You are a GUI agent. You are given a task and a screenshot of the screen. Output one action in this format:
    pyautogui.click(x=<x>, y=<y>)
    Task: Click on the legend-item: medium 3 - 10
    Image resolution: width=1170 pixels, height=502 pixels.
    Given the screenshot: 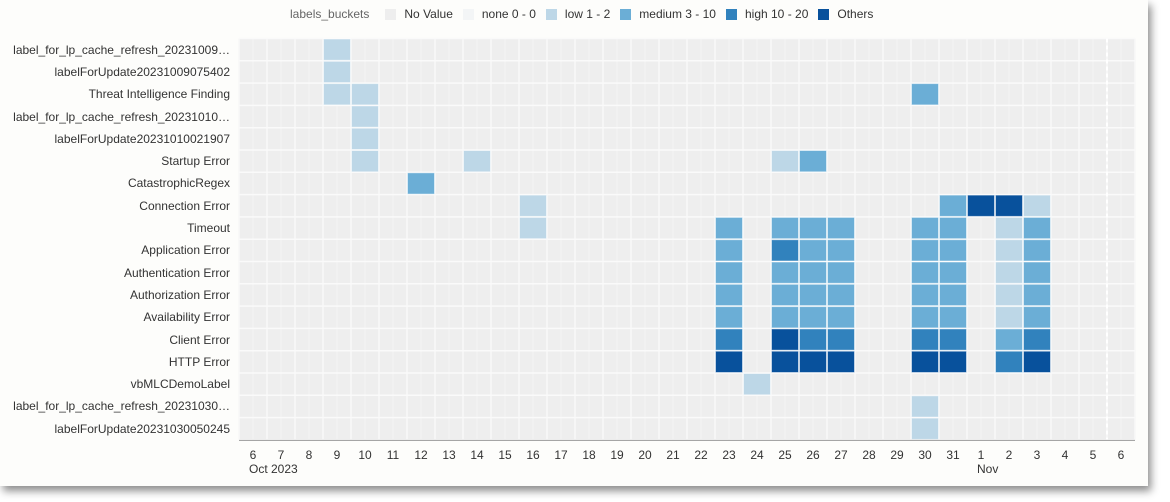 What is the action you would take?
    pyautogui.click(x=668, y=14)
    